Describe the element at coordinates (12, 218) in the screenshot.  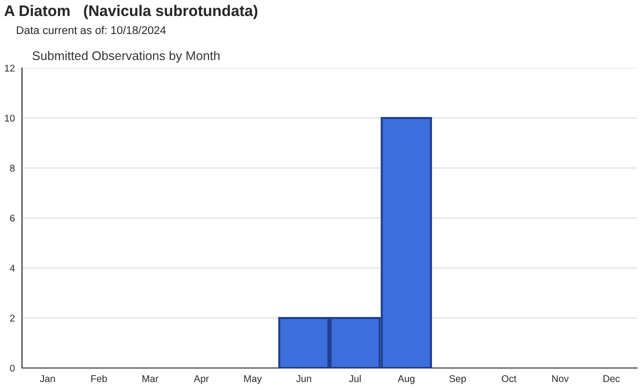
I see `y-tick-label: 6` at that location.